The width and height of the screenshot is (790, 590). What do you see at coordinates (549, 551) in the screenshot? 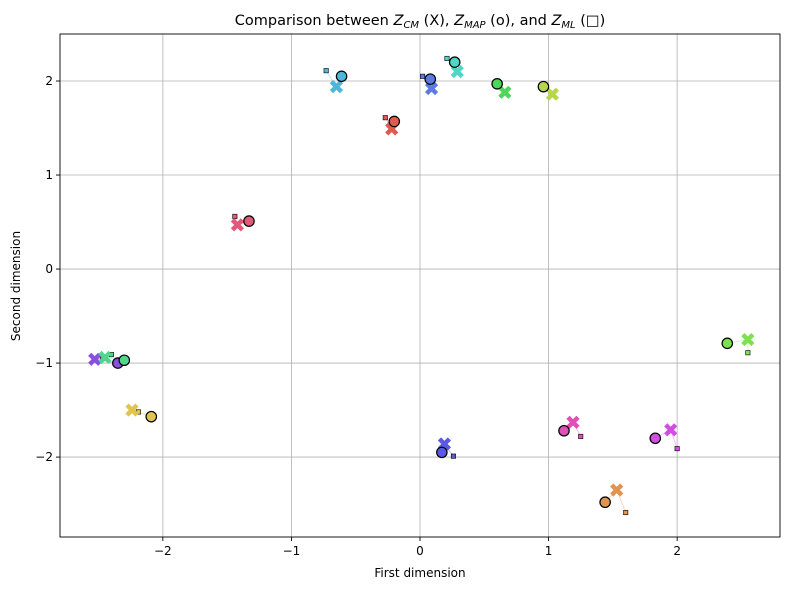
I see `x-tick-label: 1` at bounding box center [549, 551].